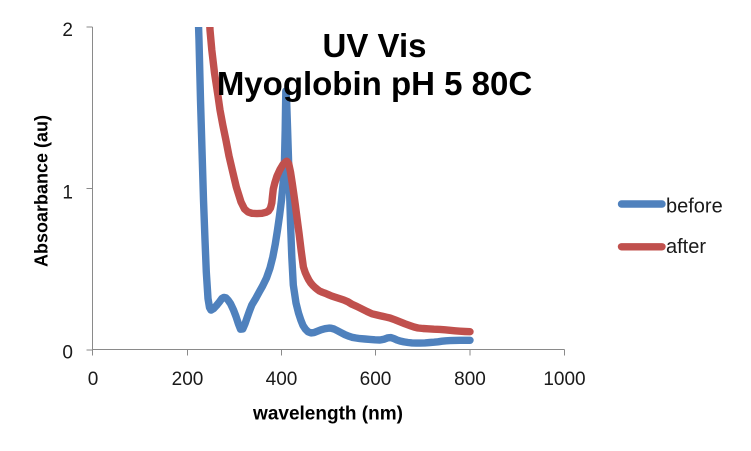  I want to click on svg-text: 400, so click(282, 379).